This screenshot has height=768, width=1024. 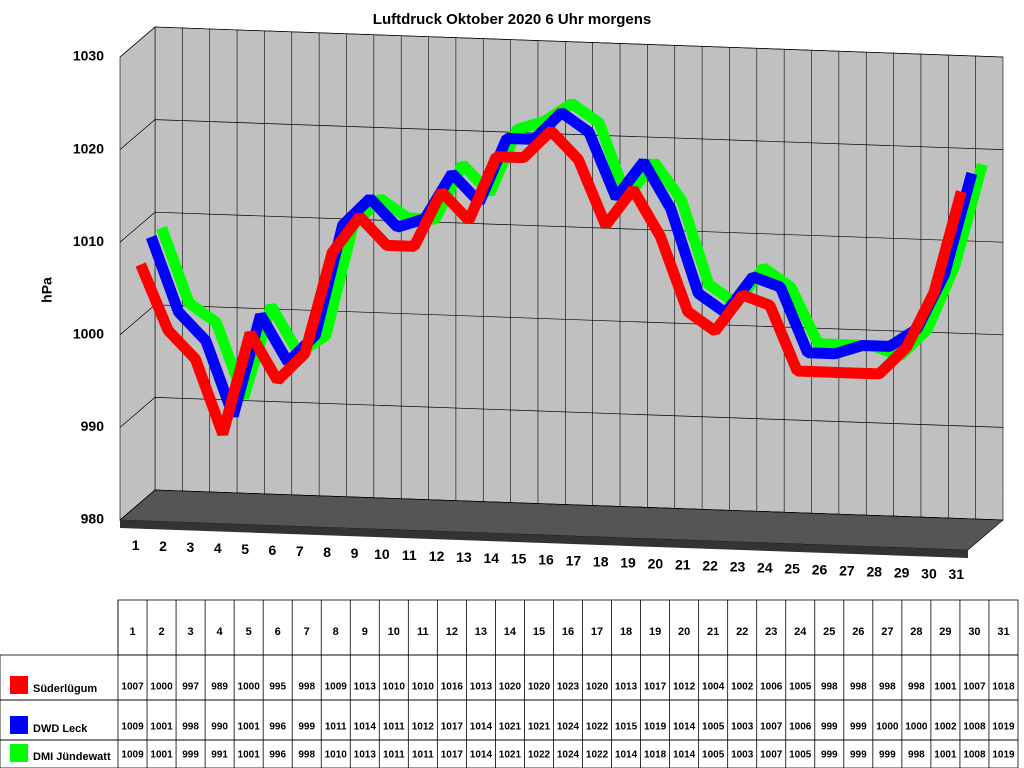 I want to click on table-header-label: 15, so click(x=539, y=632).